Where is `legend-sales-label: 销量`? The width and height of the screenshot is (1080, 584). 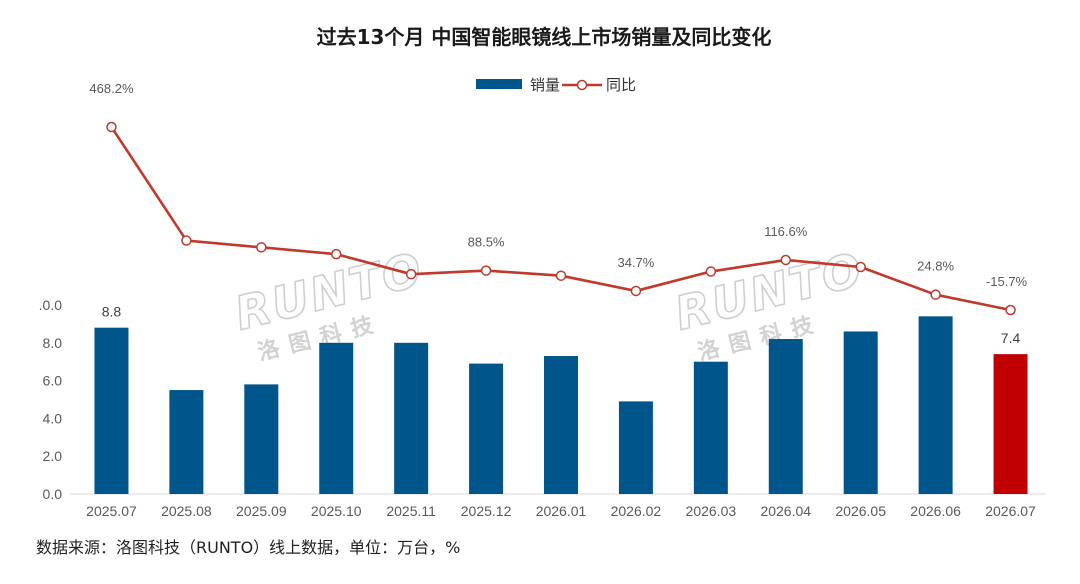 legend-sales-label: 销量 is located at coordinates (545, 85).